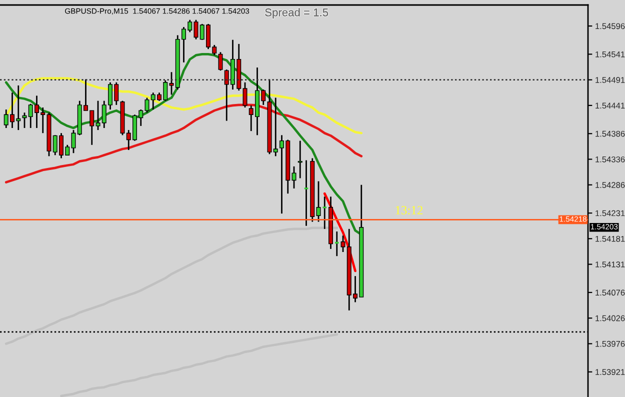 Image resolution: width=625 pixels, height=397 pixels. What do you see at coordinates (610, 293) in the screenshot?
I see `y-tick-label: 1.54076` at bounding box center [610, 293].